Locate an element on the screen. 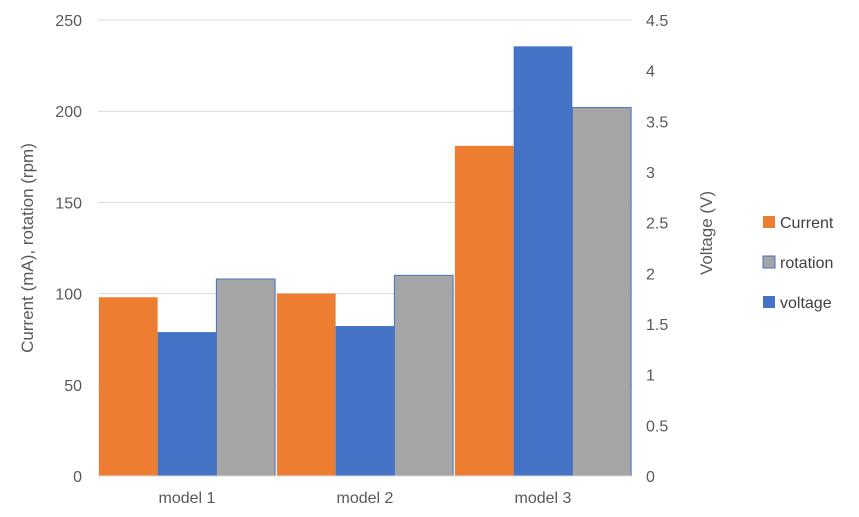 The image size is (859, 517). y-tick-label: 100 is located at coordinates (68, 295).